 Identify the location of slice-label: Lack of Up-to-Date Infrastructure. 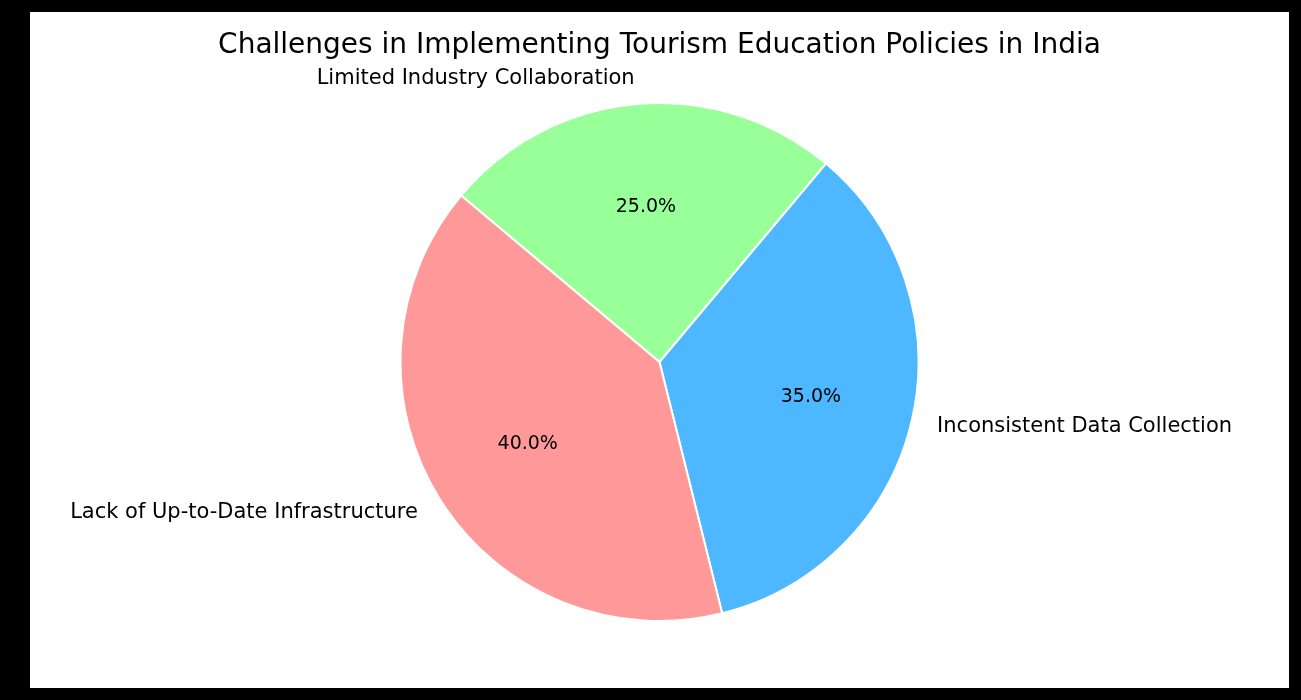
(244, 511).